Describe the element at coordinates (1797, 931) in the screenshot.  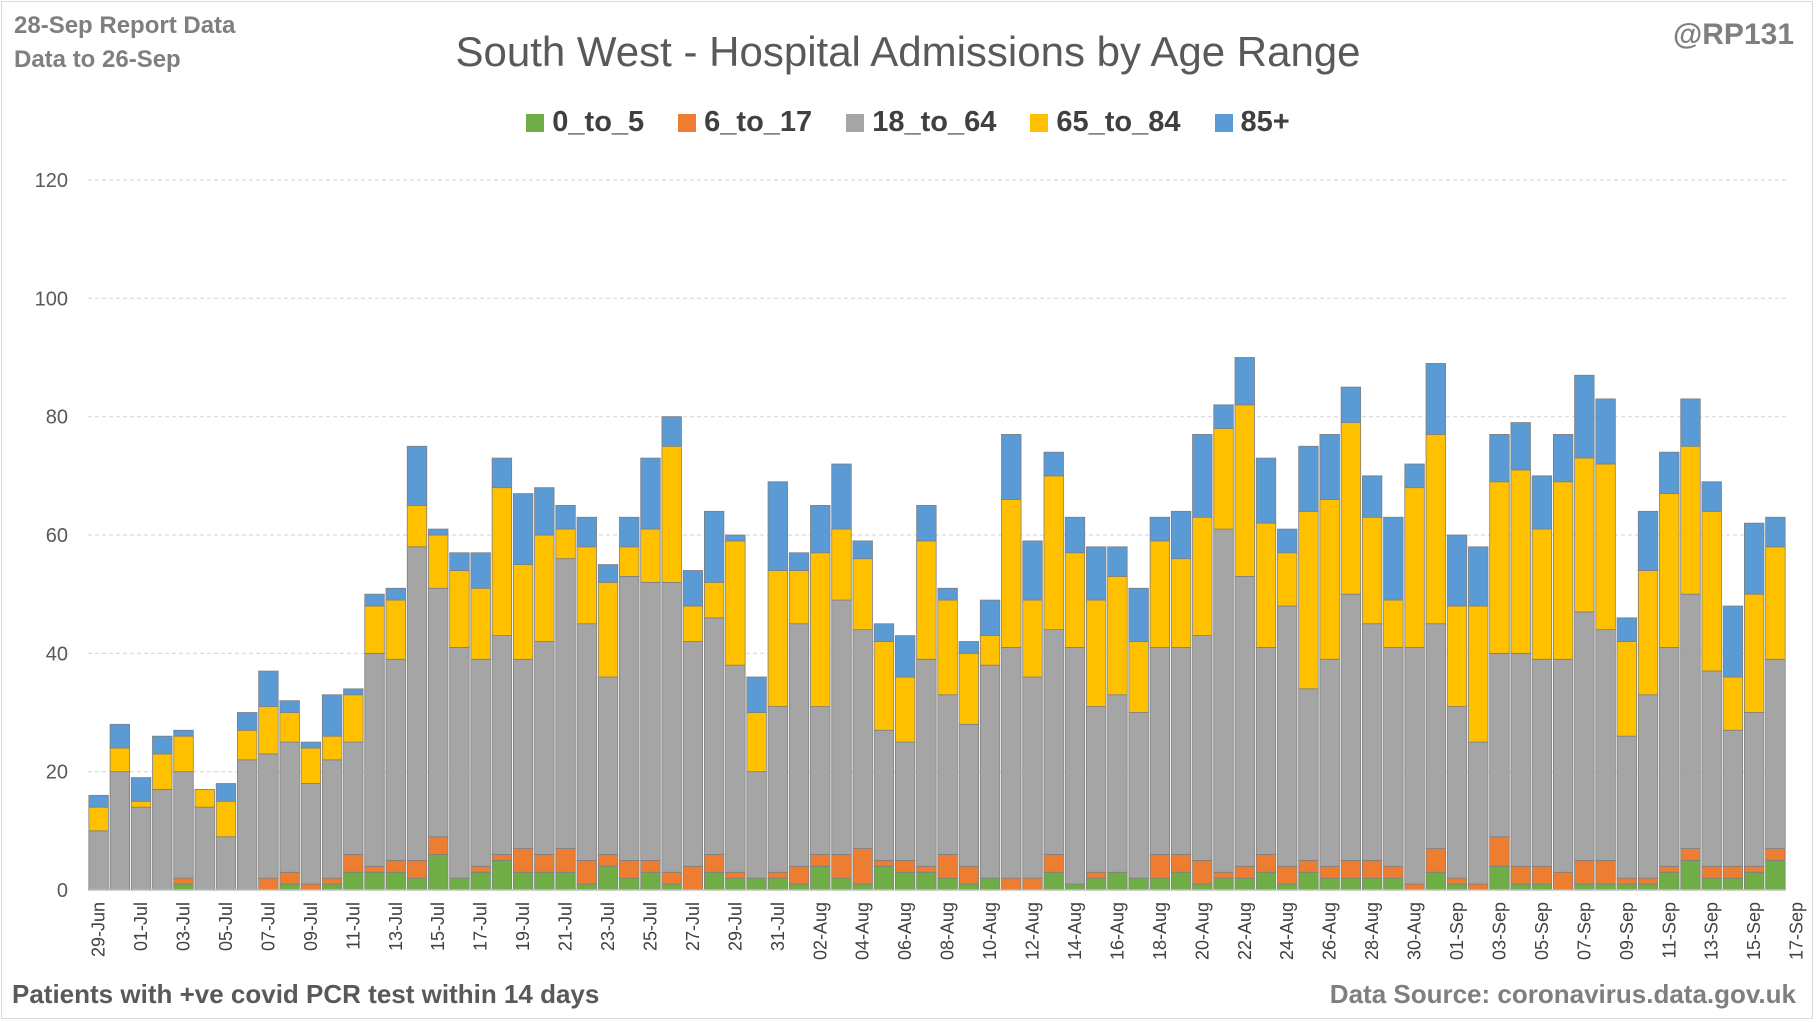
I see `x-tick-label: 17-Sep` at that location.